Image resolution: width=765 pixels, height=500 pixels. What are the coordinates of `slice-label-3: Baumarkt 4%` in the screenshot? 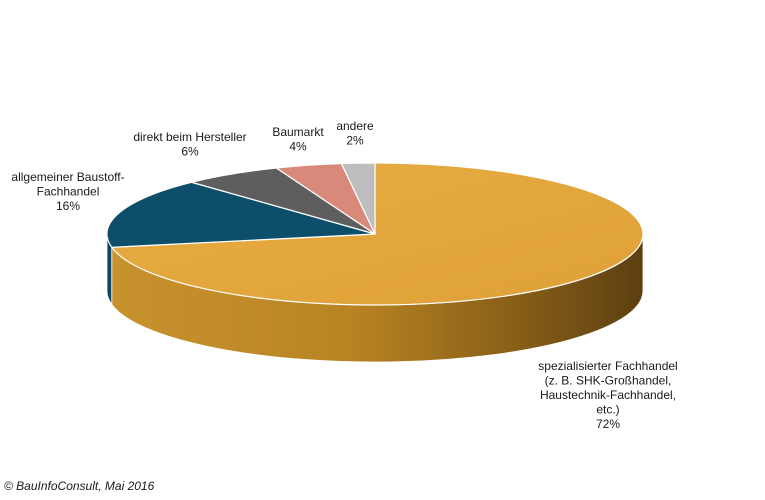 It's located at (298, 139).